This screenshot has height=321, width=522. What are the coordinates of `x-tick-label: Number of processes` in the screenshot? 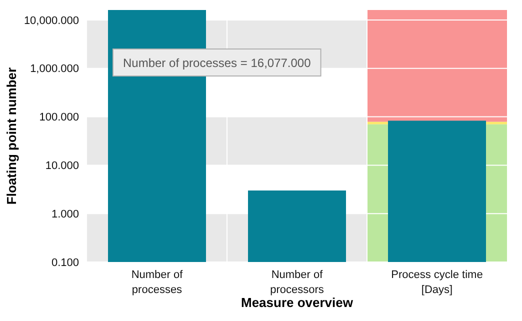 It's located at (157, 282).